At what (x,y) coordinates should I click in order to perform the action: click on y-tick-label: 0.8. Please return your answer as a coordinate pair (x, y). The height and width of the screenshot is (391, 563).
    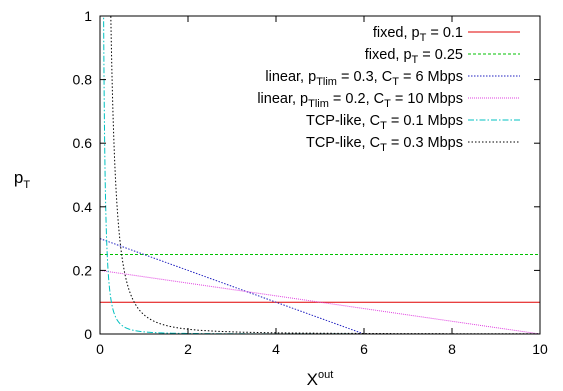
    Looking at the image, I should click on (83, 80).